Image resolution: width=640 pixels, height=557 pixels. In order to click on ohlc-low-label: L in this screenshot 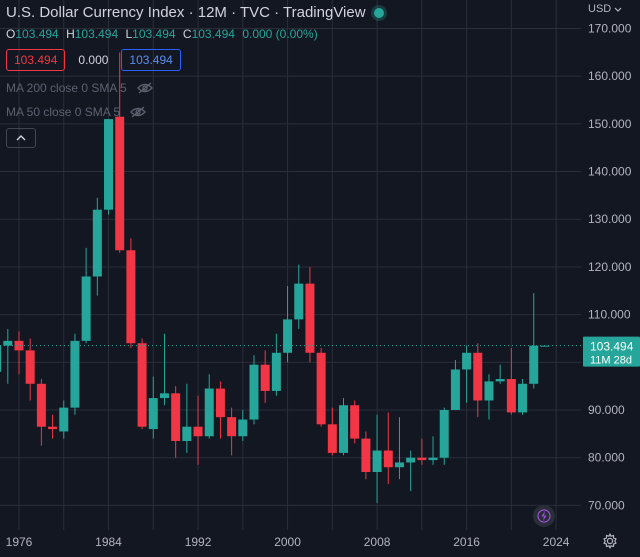, I will do `click(129, 34)`.